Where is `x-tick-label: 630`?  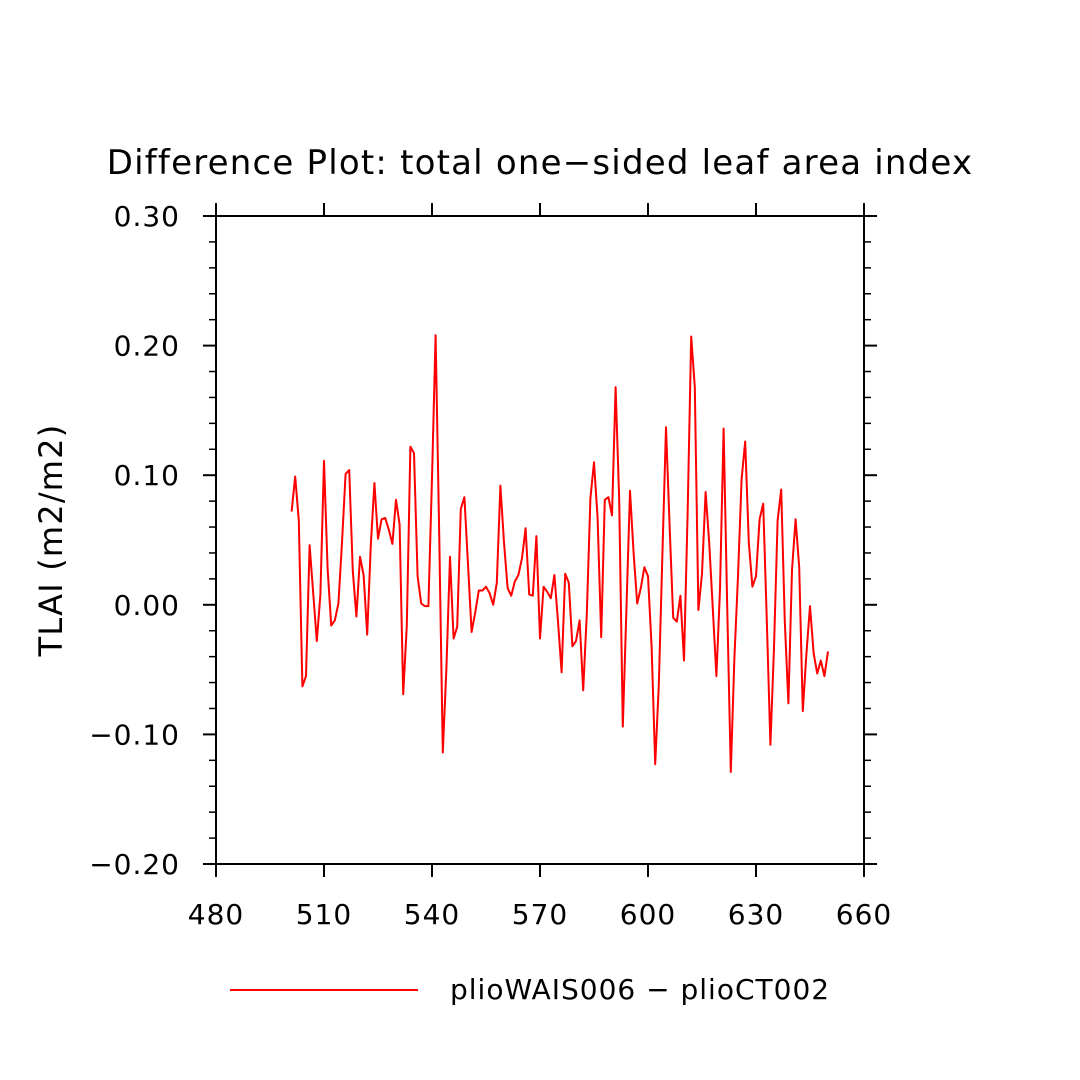
x-tick-label: 630 is located at coordinates (756, 914).